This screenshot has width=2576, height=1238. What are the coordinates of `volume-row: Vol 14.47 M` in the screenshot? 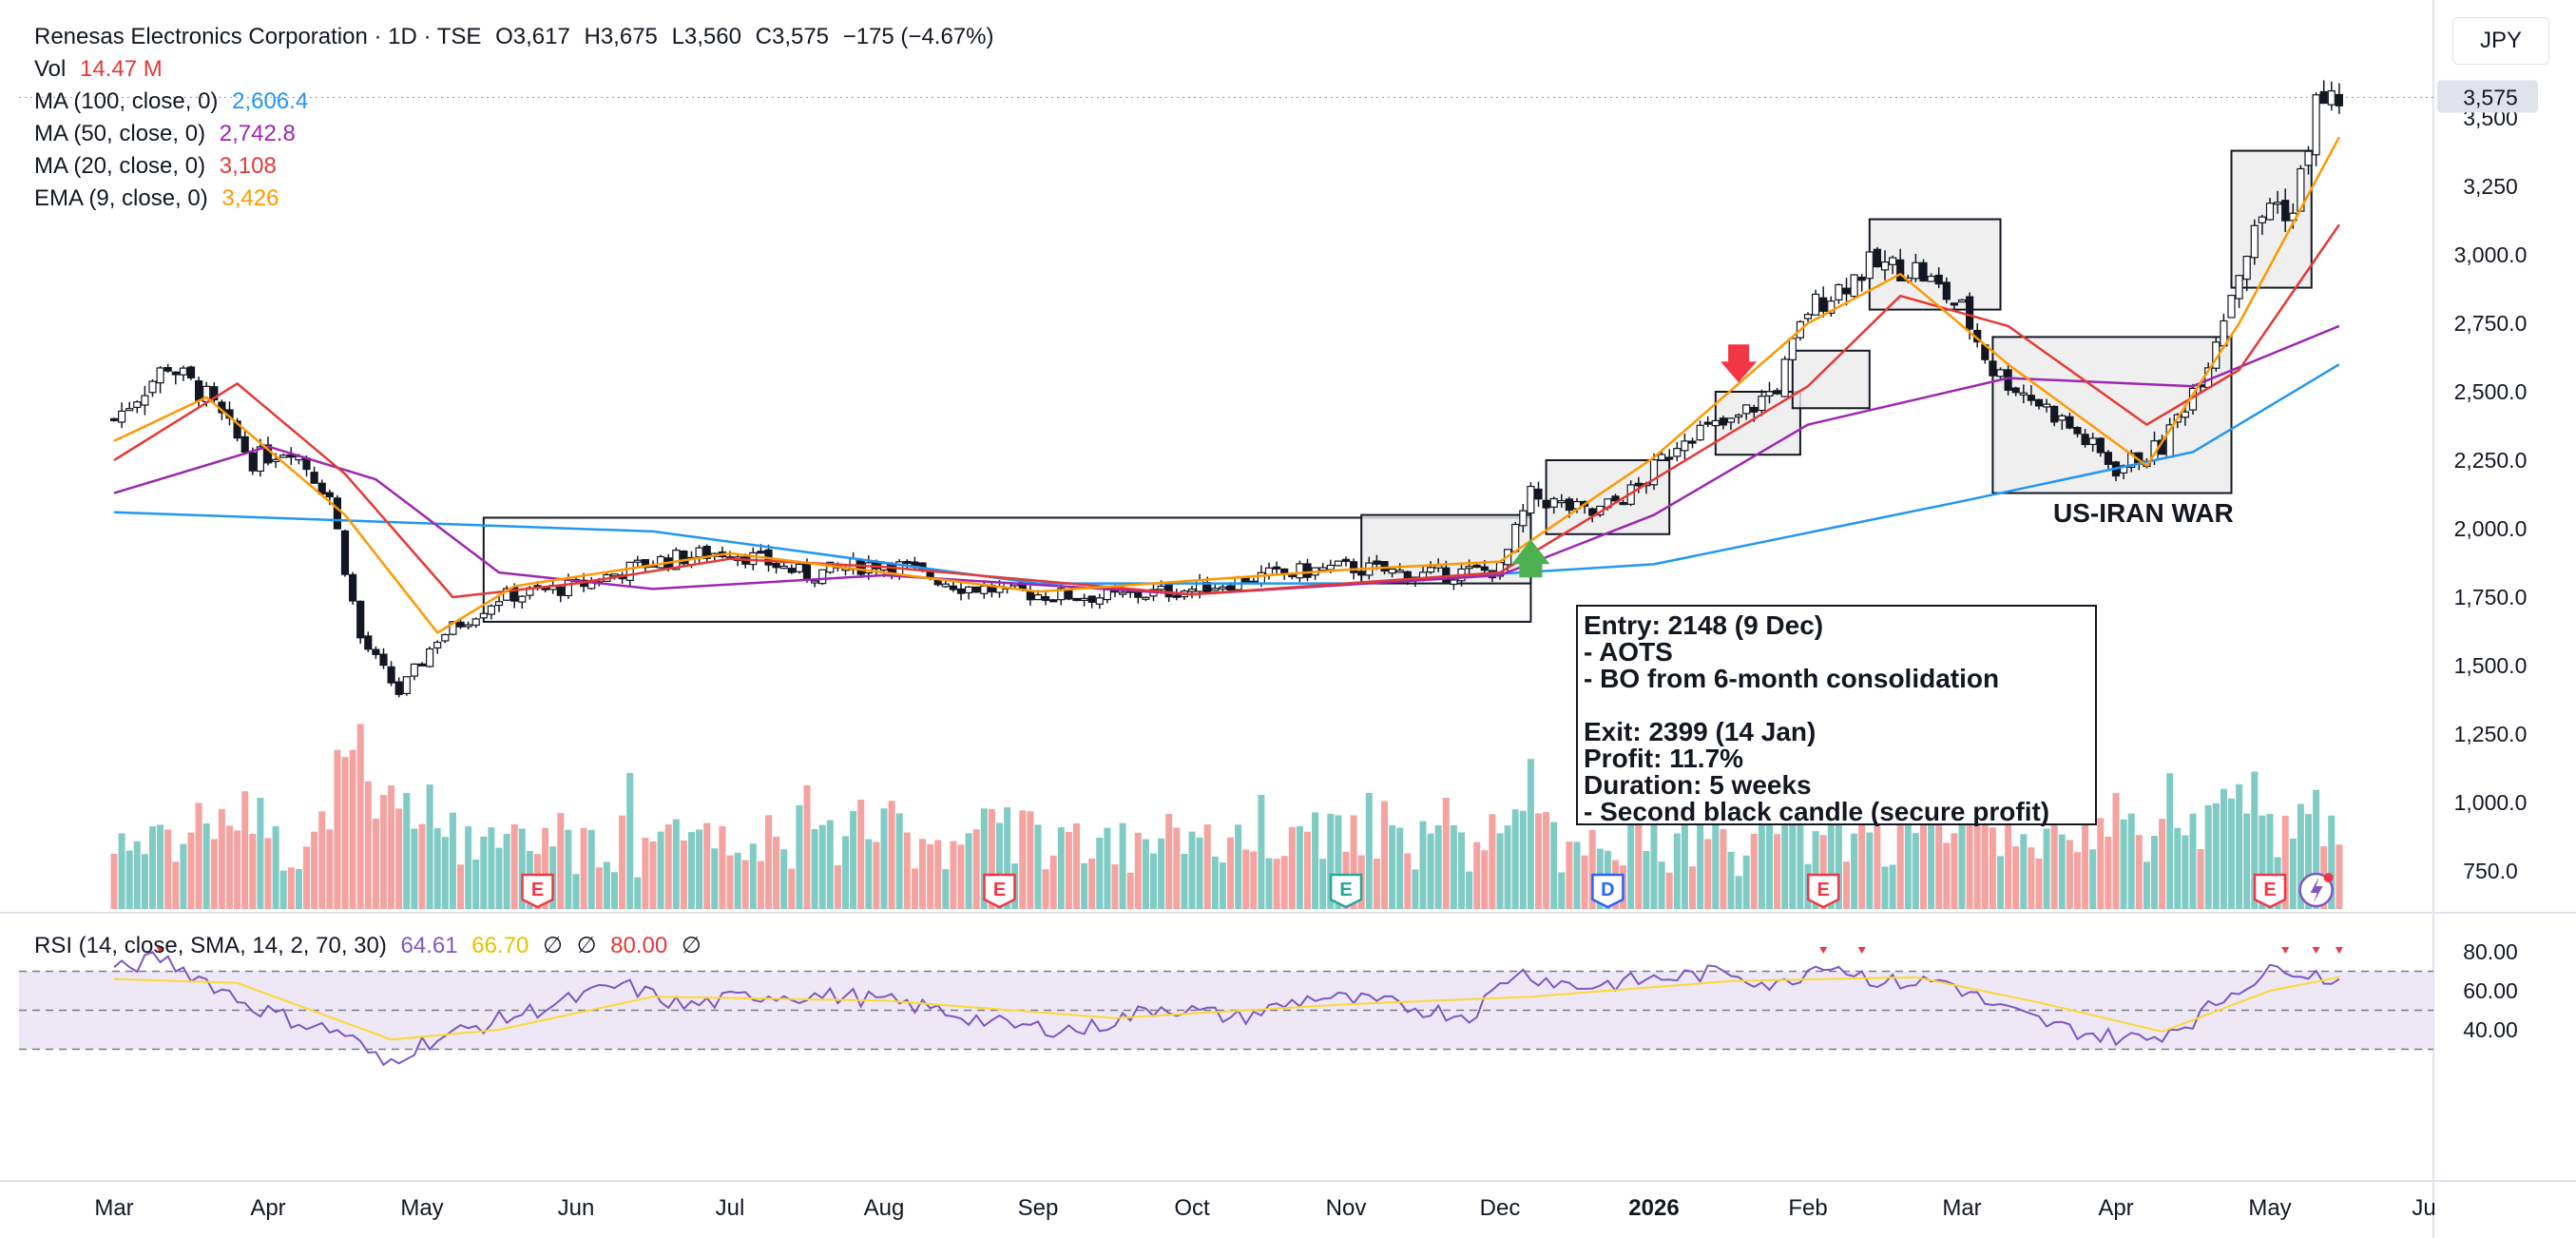 It's located at (513, 70).